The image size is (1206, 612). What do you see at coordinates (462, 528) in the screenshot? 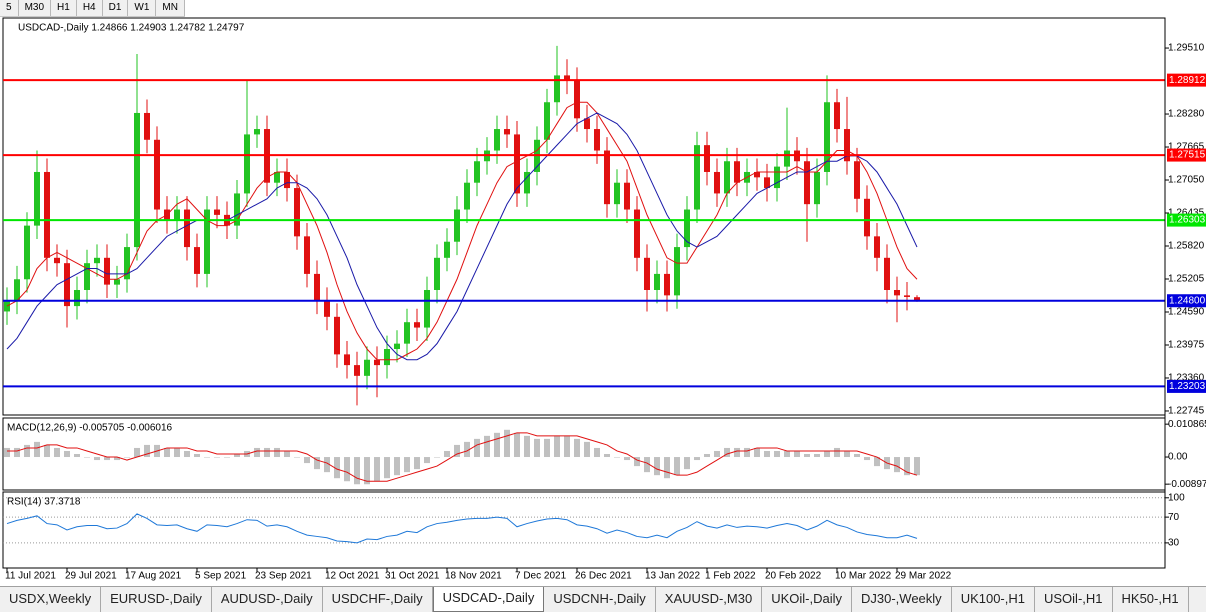
I see `indicator-line` at bounding box center [462, 528].